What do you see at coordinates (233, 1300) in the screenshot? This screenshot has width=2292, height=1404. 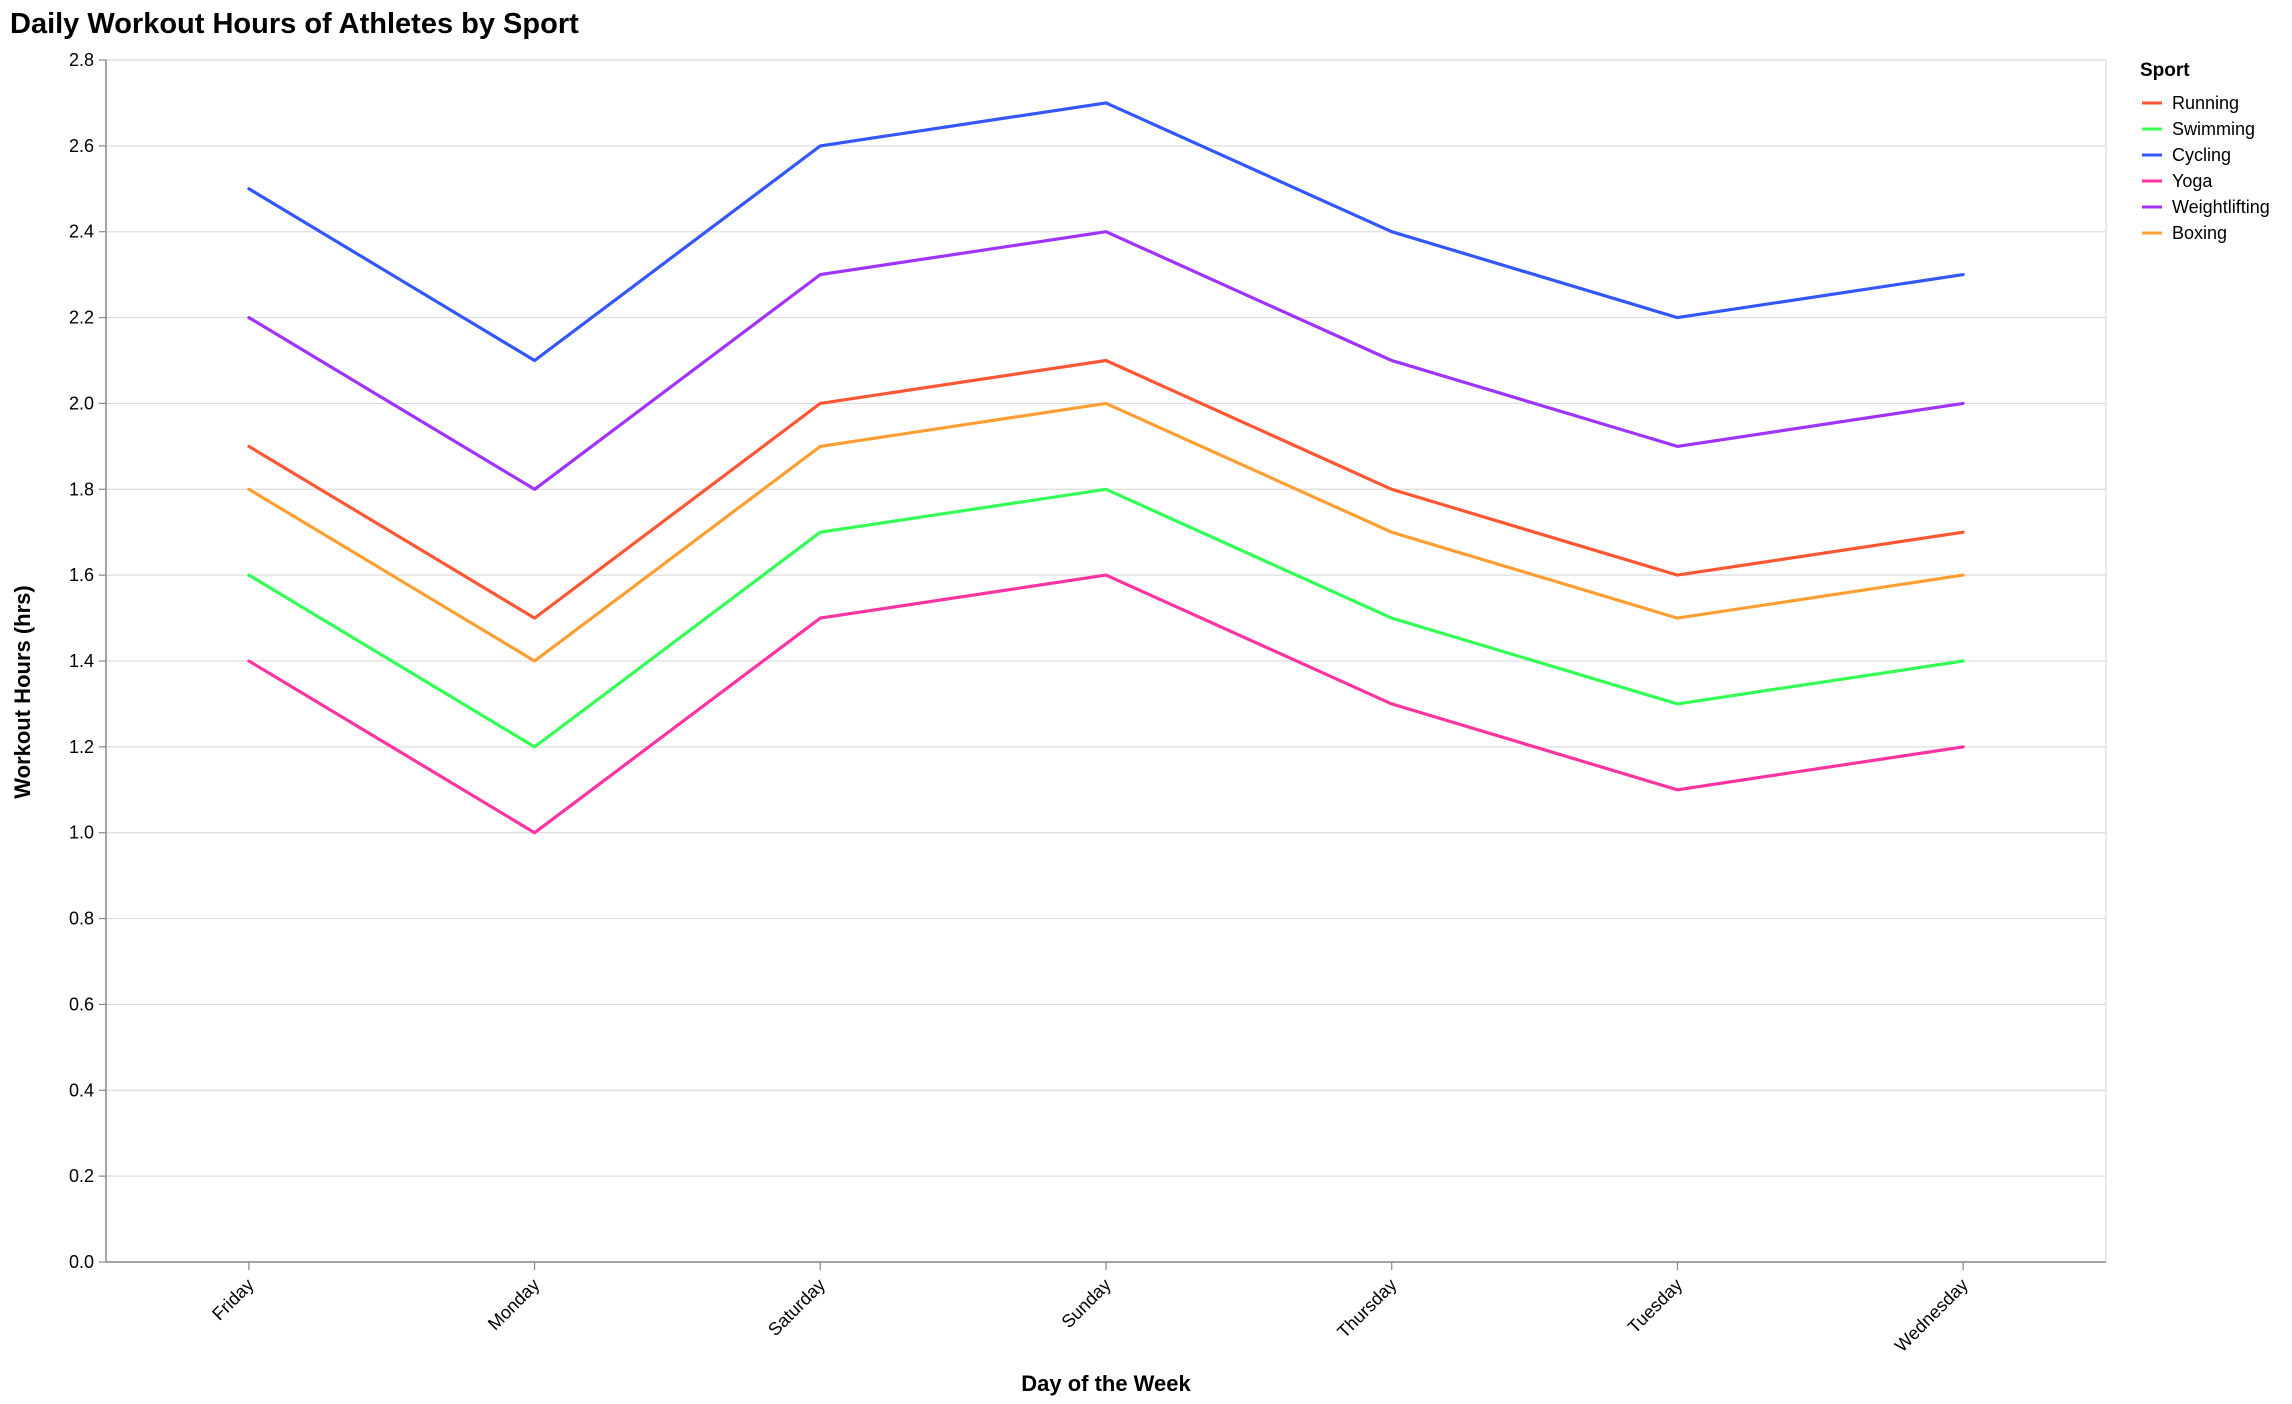 I see `x-tick-label: Friday` at bounding box center [233, 1300].